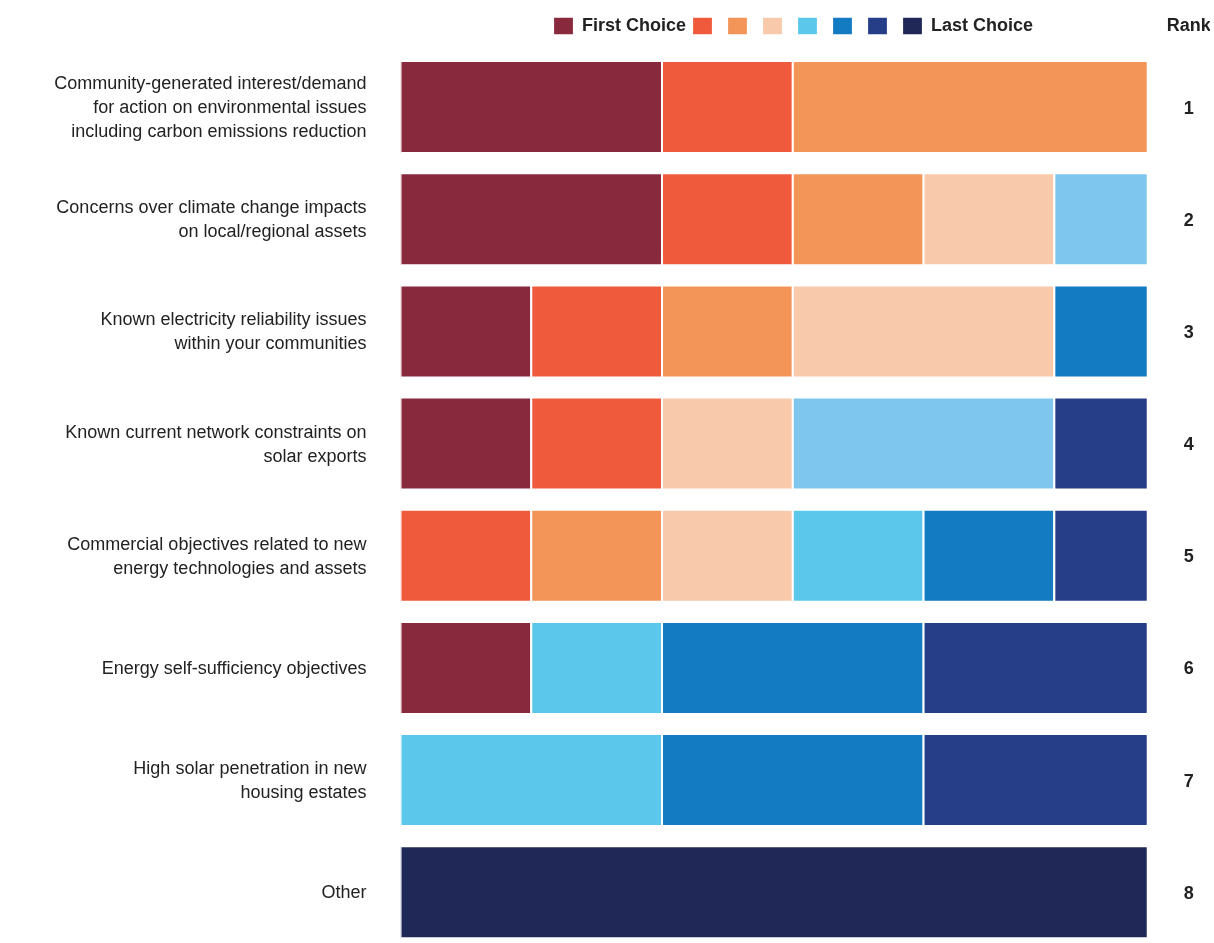 This screenshot has width=1214, height=943. I want to click on text: 8, so click(1188, 892).